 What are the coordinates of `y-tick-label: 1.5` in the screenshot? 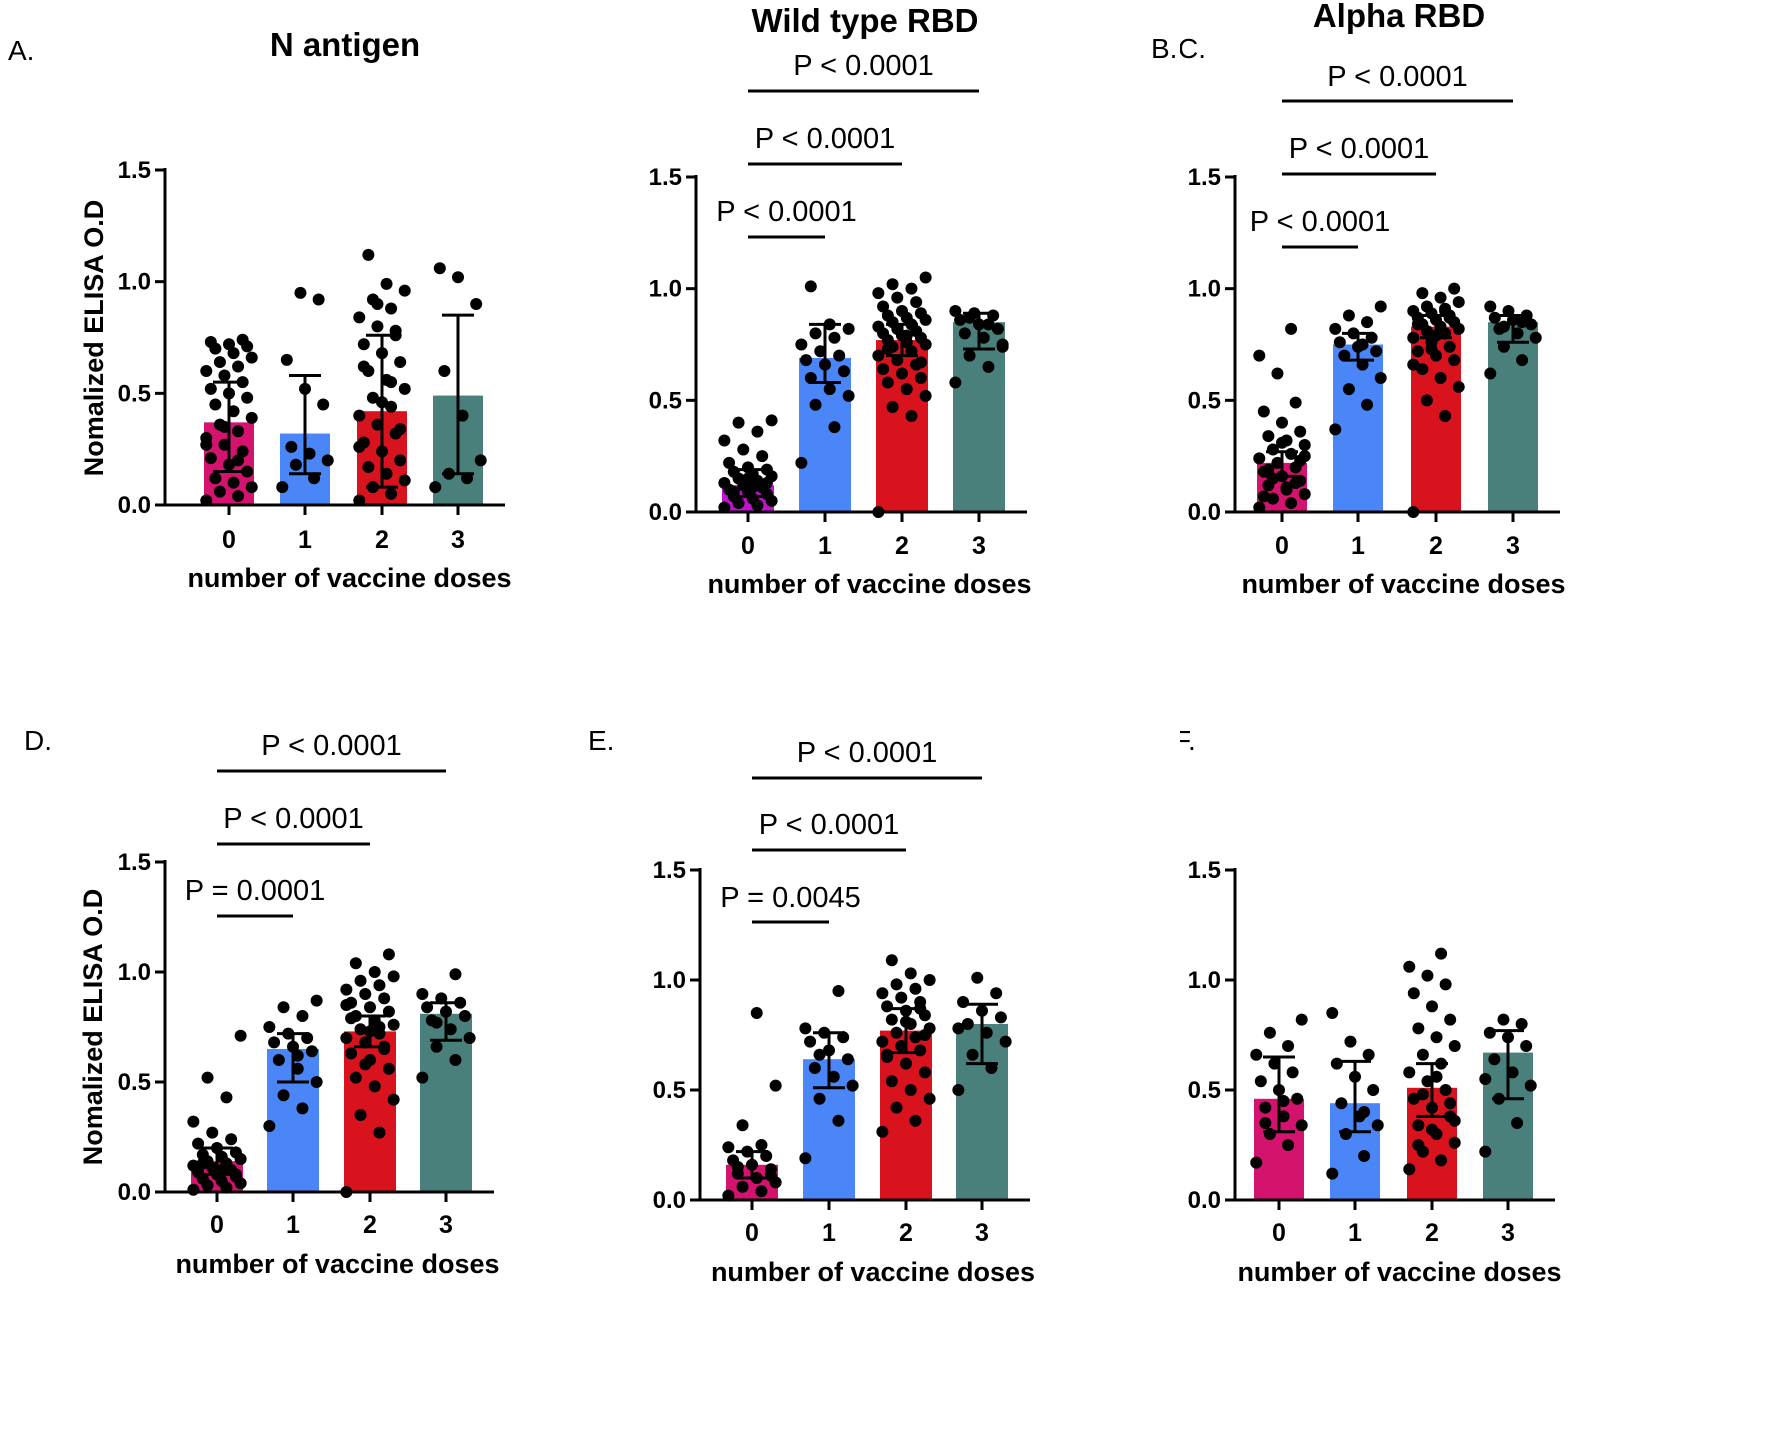 It's located at (665, 177).